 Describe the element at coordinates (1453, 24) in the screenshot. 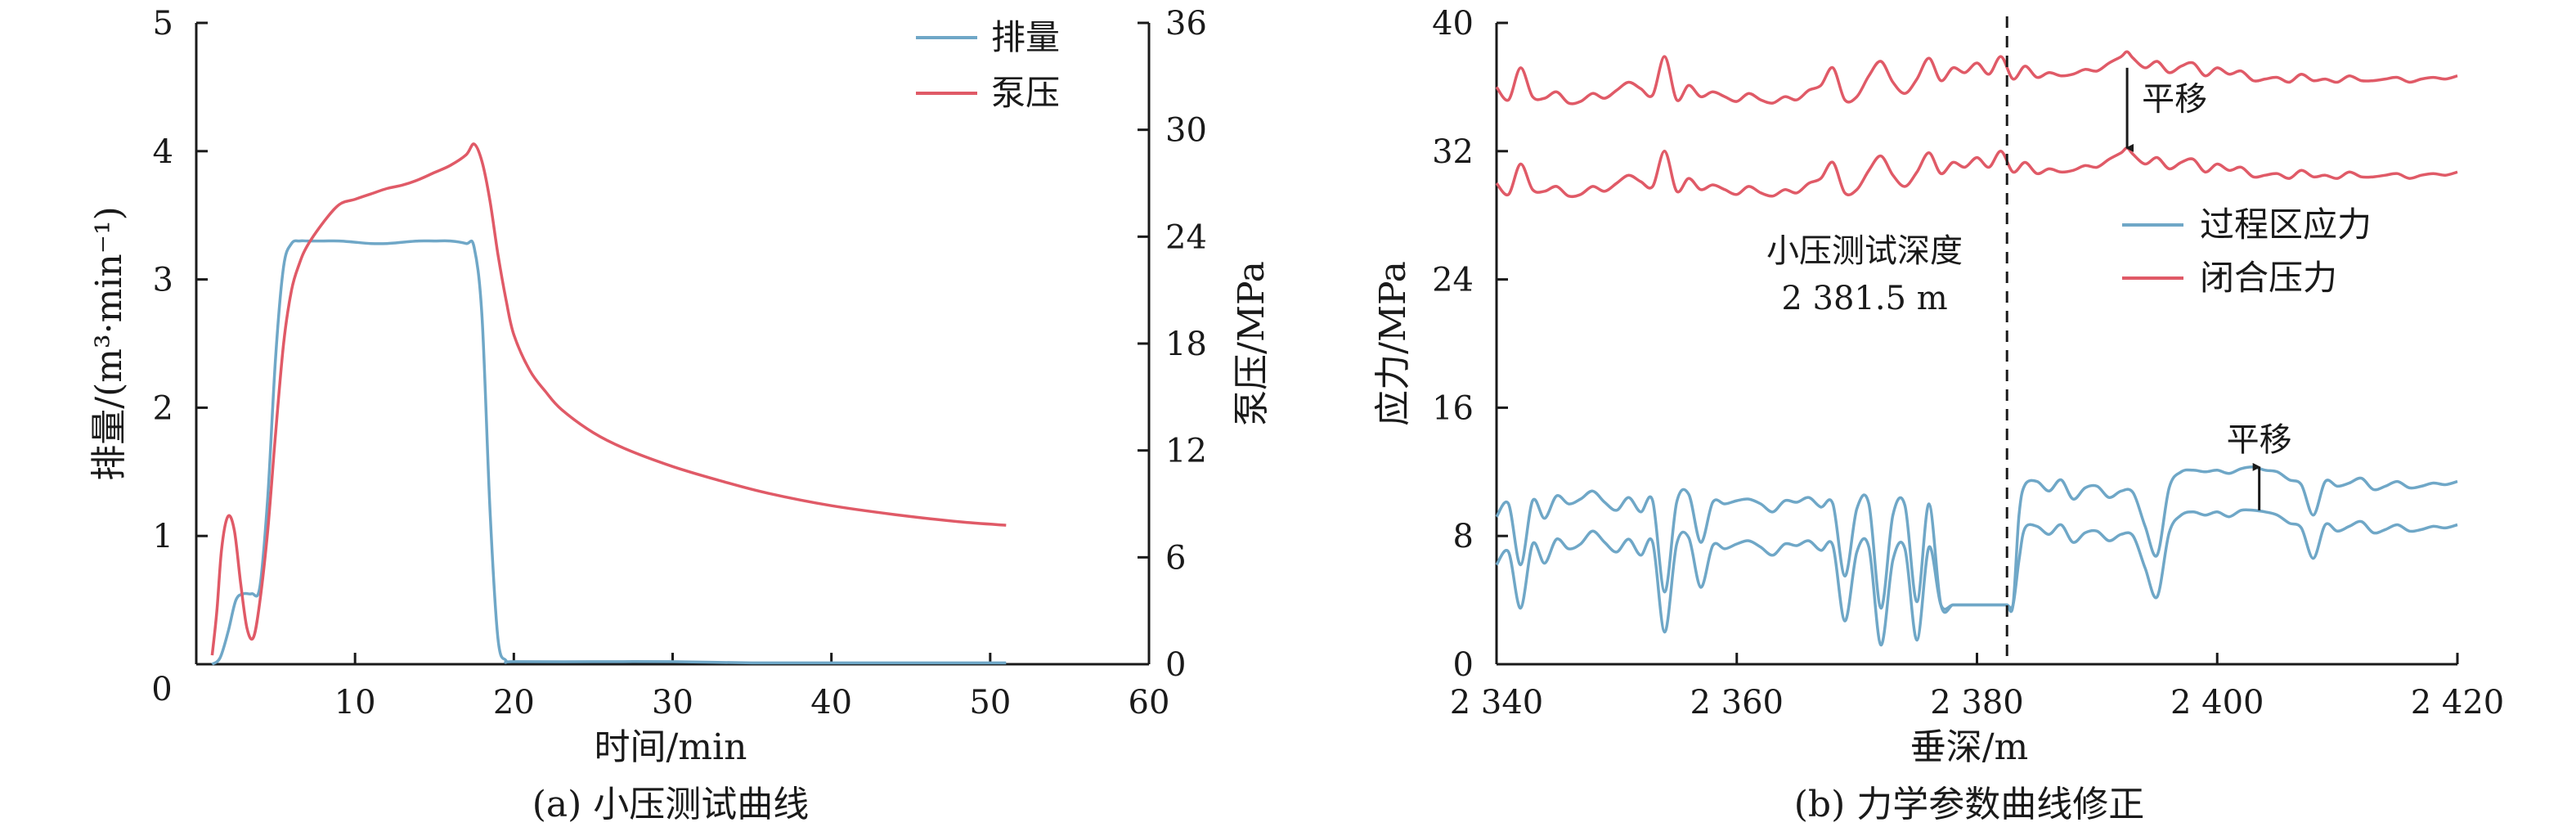

I see `panel-b-y-tick-label: 40` at that location.